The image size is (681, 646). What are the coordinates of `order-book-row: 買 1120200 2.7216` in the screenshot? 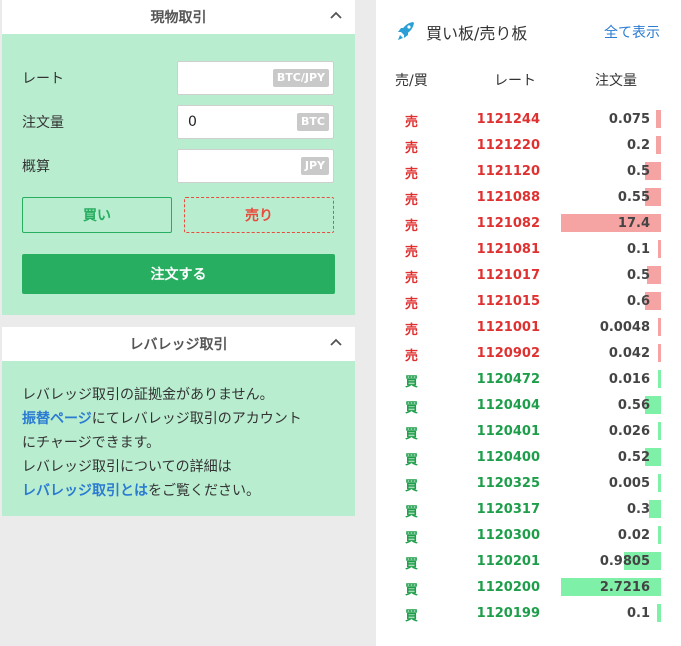 It's located at (528, 588).